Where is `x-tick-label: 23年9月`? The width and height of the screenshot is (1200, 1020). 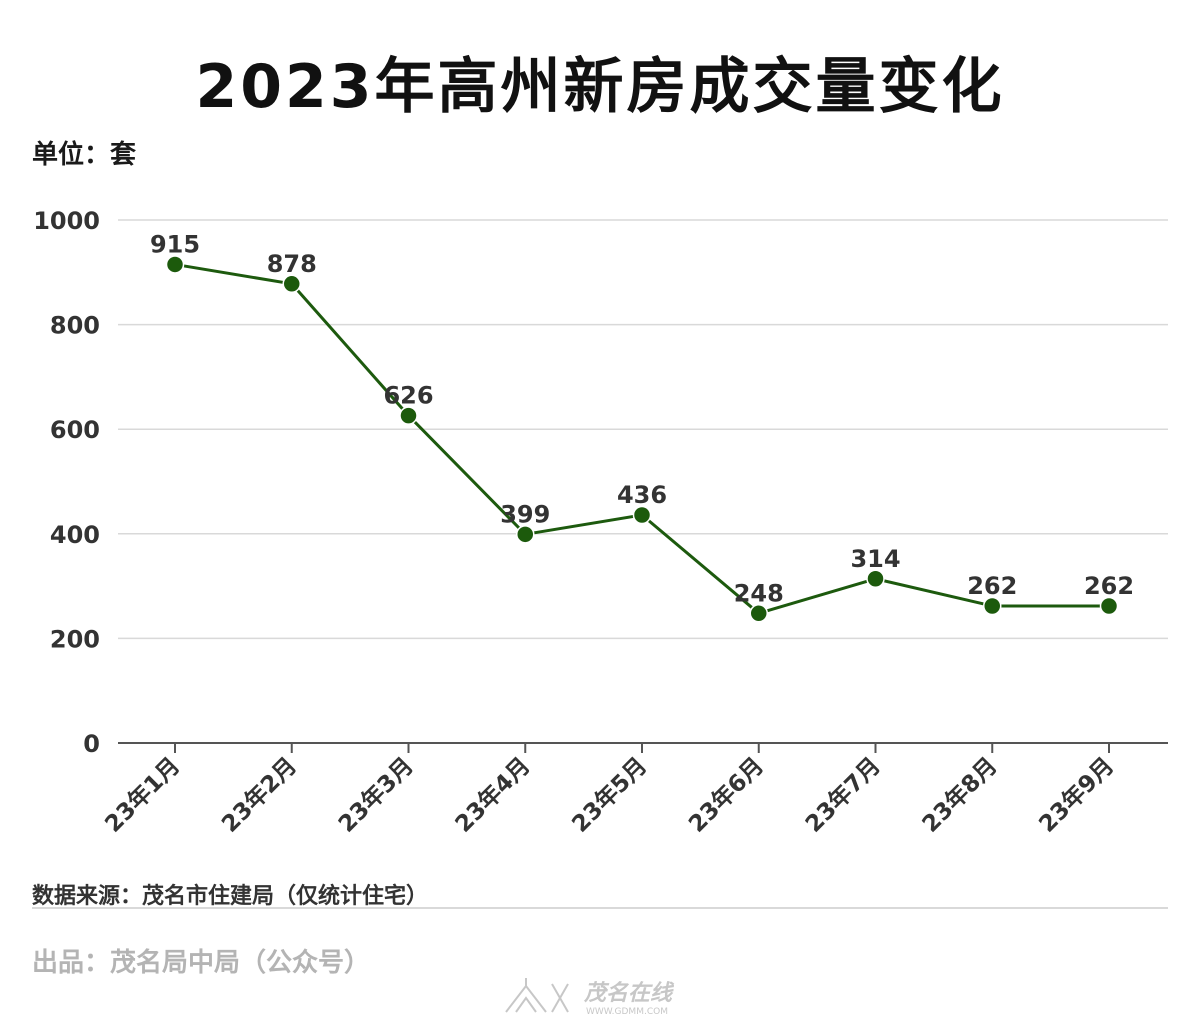 x-tick-label: 23年9月 is located at coordinates (1077, 795).